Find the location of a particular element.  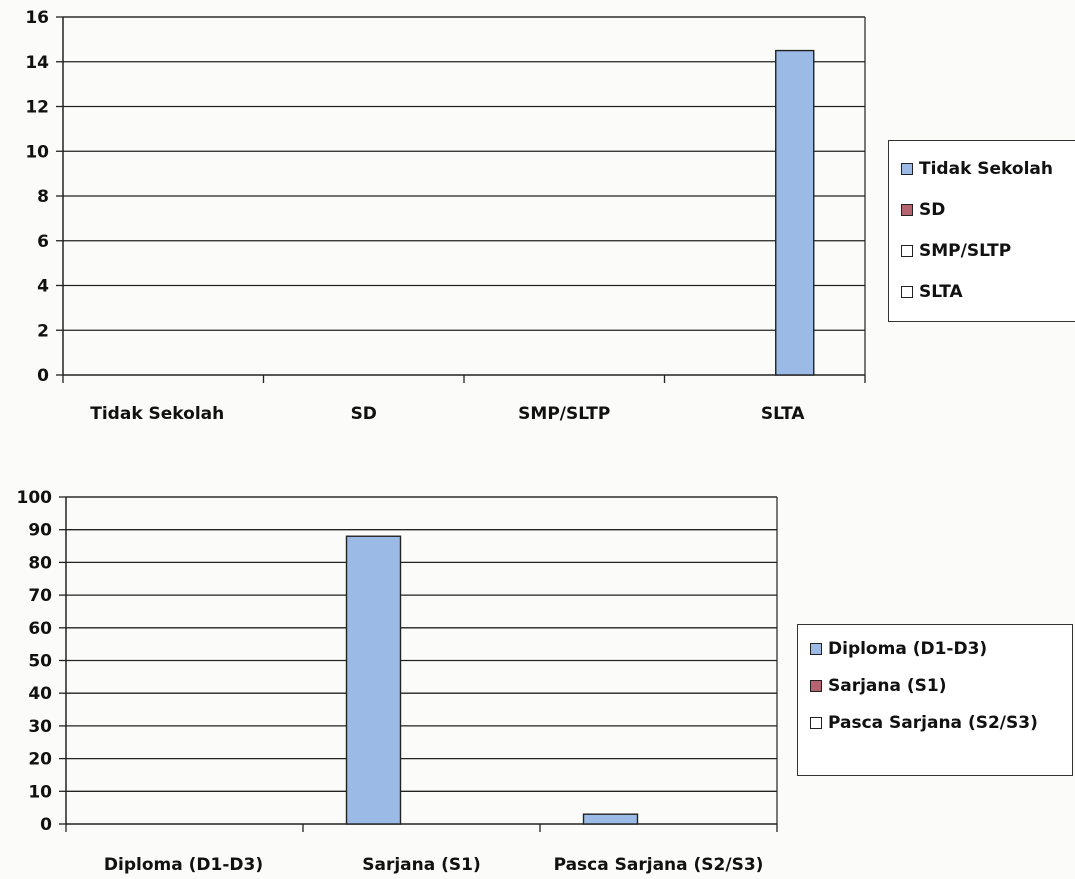

legend-label: SMP/SLTP is located at coordinates (965, 251).